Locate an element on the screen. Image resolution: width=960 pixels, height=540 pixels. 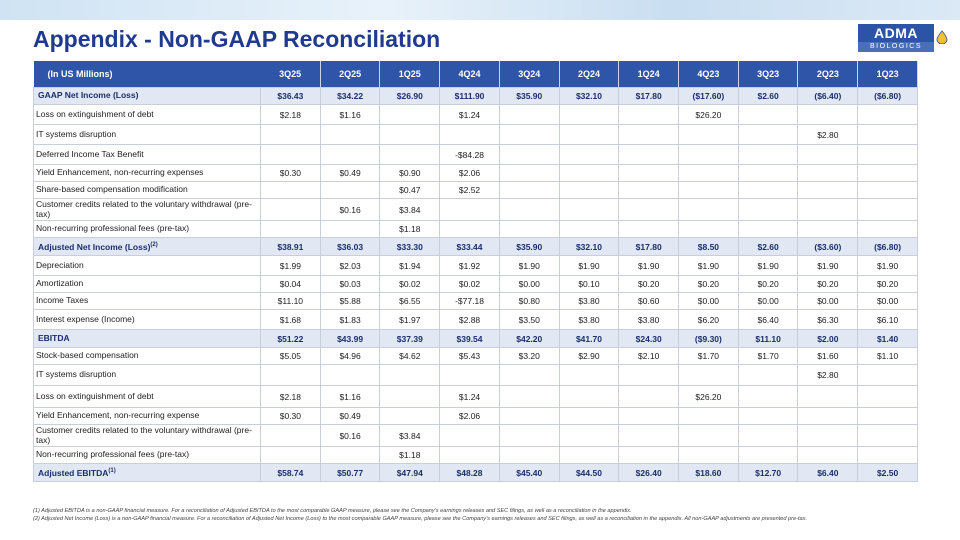
table-cell: $50.77 is located at coordinates (350, 472).